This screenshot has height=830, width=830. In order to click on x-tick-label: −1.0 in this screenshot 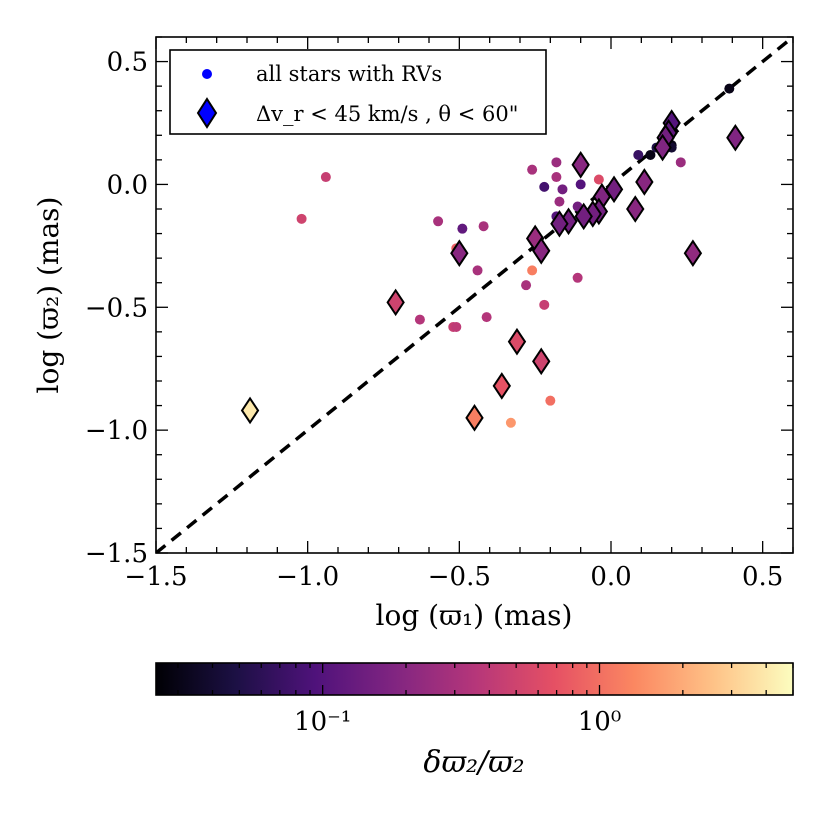, I will do `click(307, 577)`.